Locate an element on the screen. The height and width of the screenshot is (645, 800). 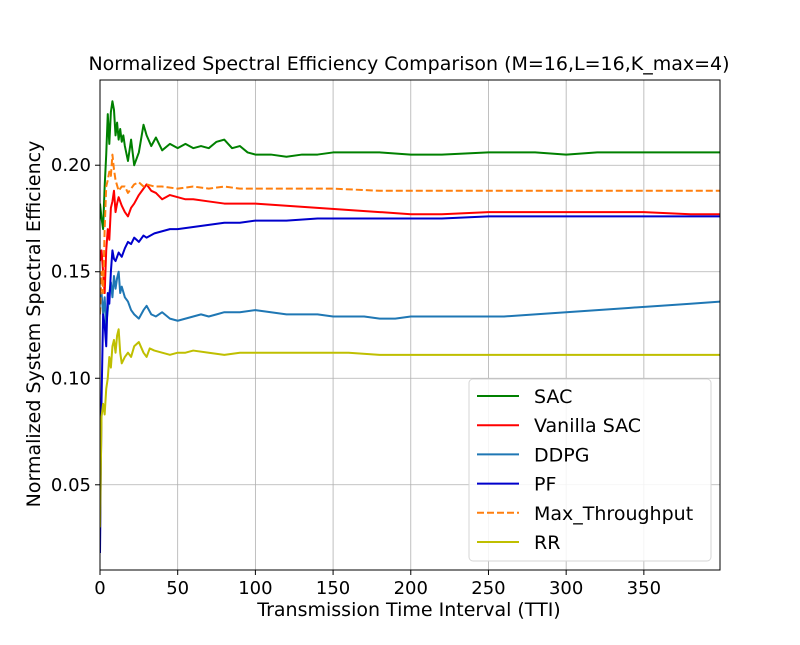
x-tick-label: 250 is located at coordinates (488, 588).